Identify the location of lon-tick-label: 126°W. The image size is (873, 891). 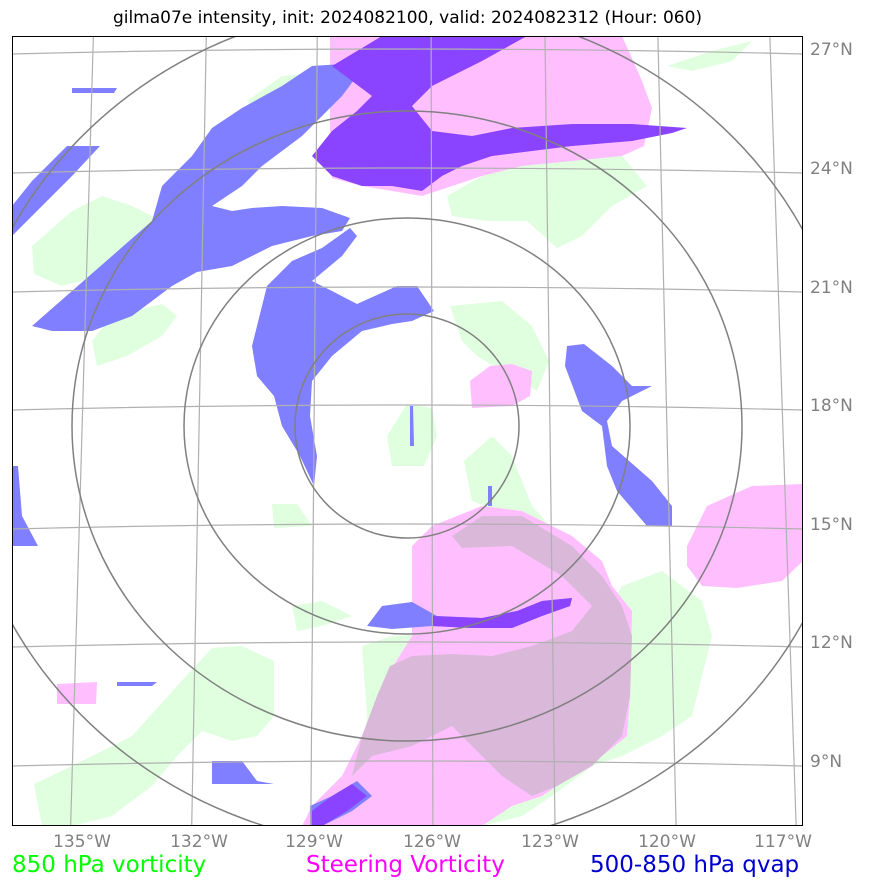
(432, 842).